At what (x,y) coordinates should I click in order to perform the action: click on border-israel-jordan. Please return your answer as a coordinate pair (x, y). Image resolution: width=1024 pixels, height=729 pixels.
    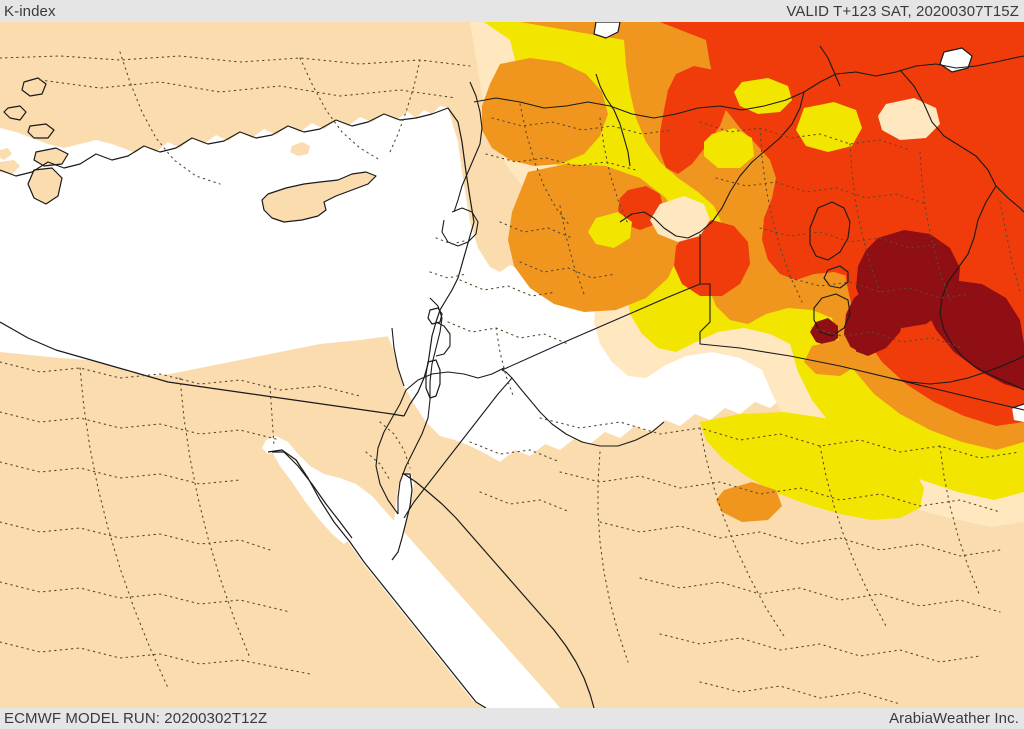
    Looking at the image, I should click on (420, 405).